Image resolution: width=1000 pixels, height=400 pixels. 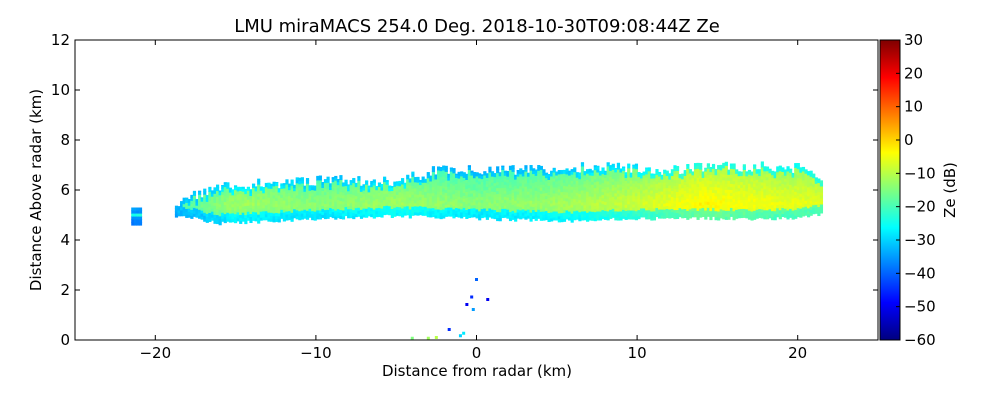 I want to click on speckle-point, so click(x=488, y=299).